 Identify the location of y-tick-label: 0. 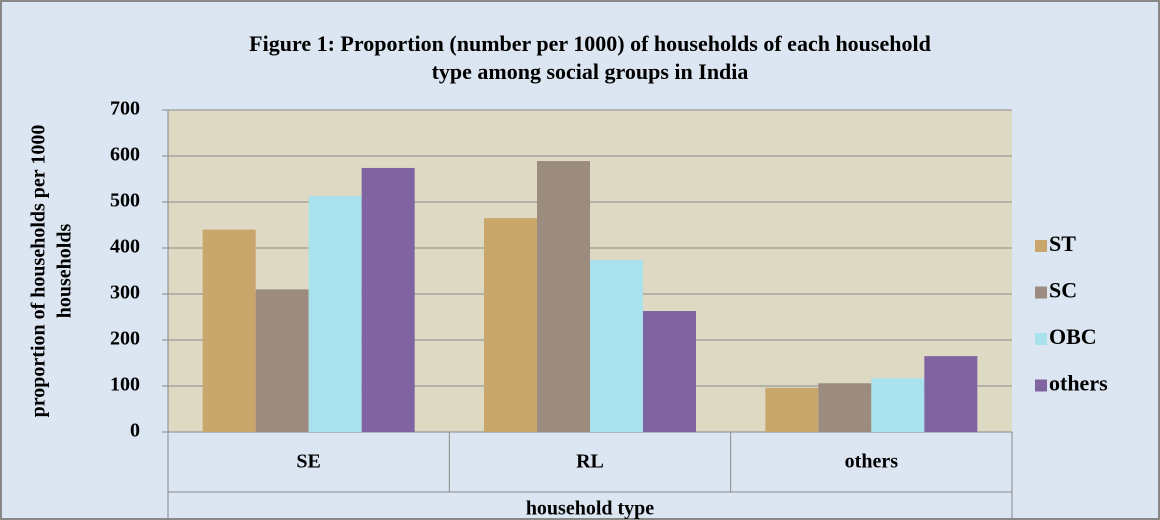
(135, 431).